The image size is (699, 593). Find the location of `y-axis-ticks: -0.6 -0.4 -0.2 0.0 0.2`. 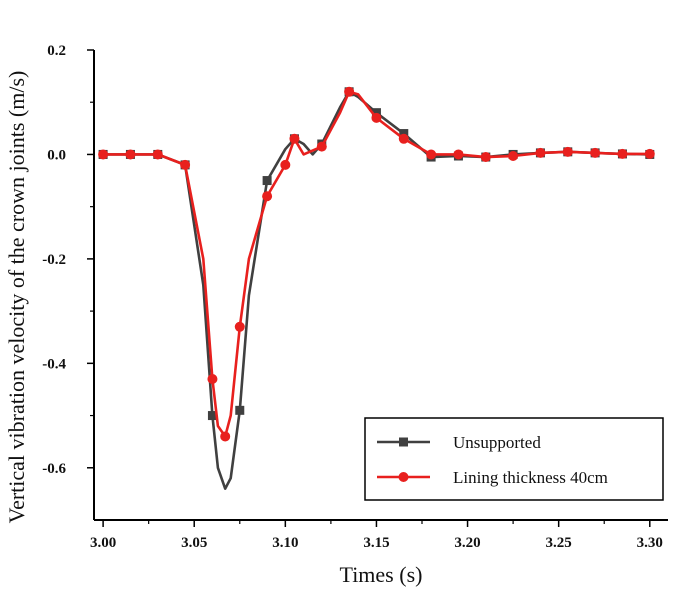

y-axis-ticks: -0.6 -0.4 -0.2 0.0 0.2 is located at coordinates (68, 260).